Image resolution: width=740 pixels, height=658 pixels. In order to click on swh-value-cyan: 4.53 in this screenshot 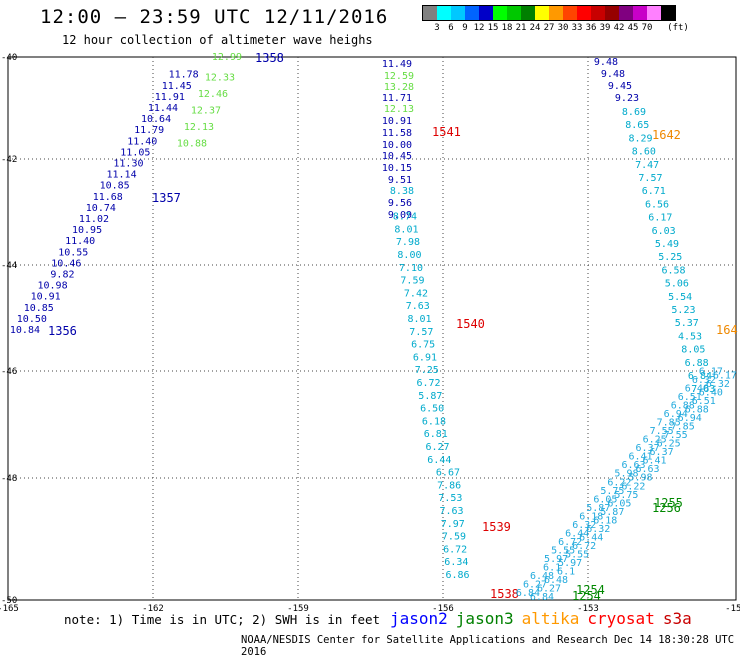, I will do `click(690, 336)`.